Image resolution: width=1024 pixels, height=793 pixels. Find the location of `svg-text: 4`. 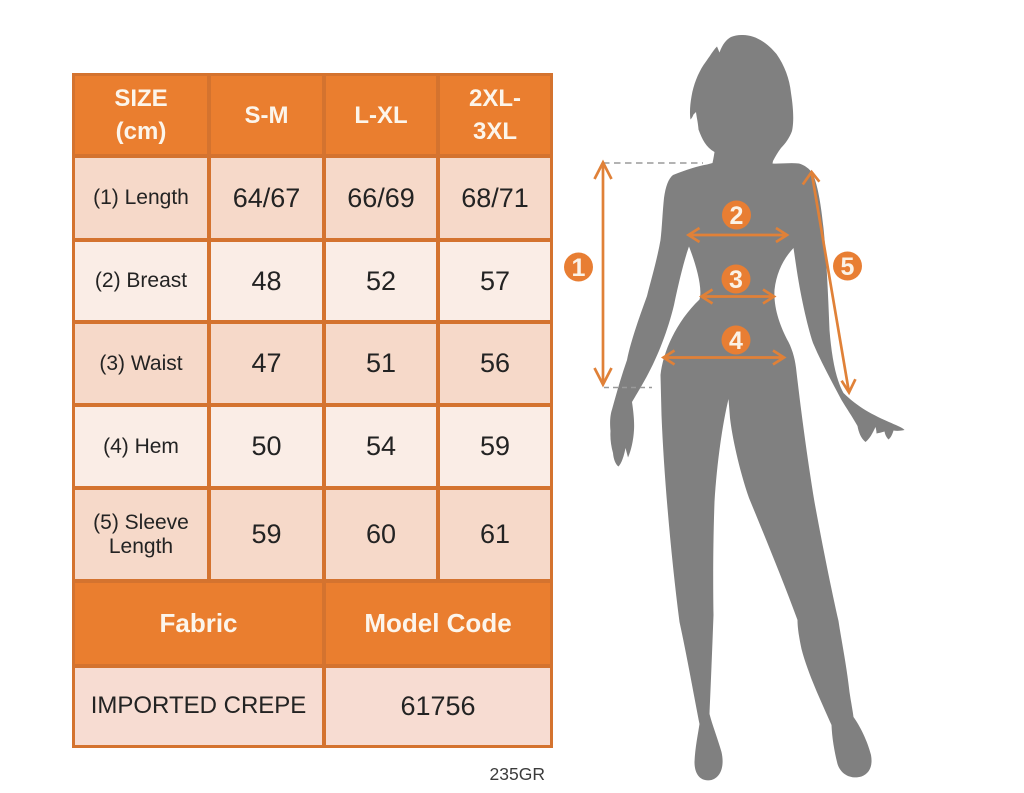

svg-text: 4 is located at coordinates (736, 341).